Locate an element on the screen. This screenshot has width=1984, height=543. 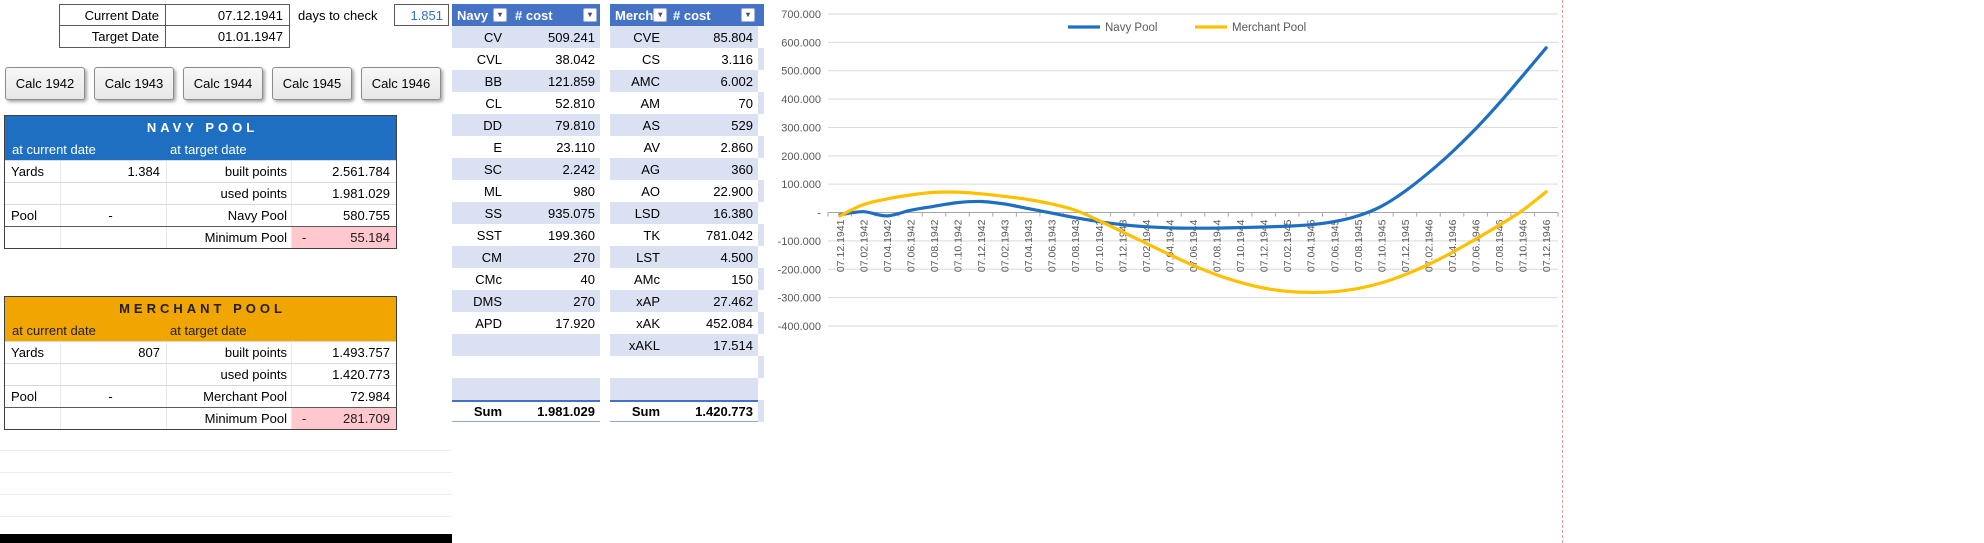
ship-type-cell: AG is located at coordinates (650, 169).